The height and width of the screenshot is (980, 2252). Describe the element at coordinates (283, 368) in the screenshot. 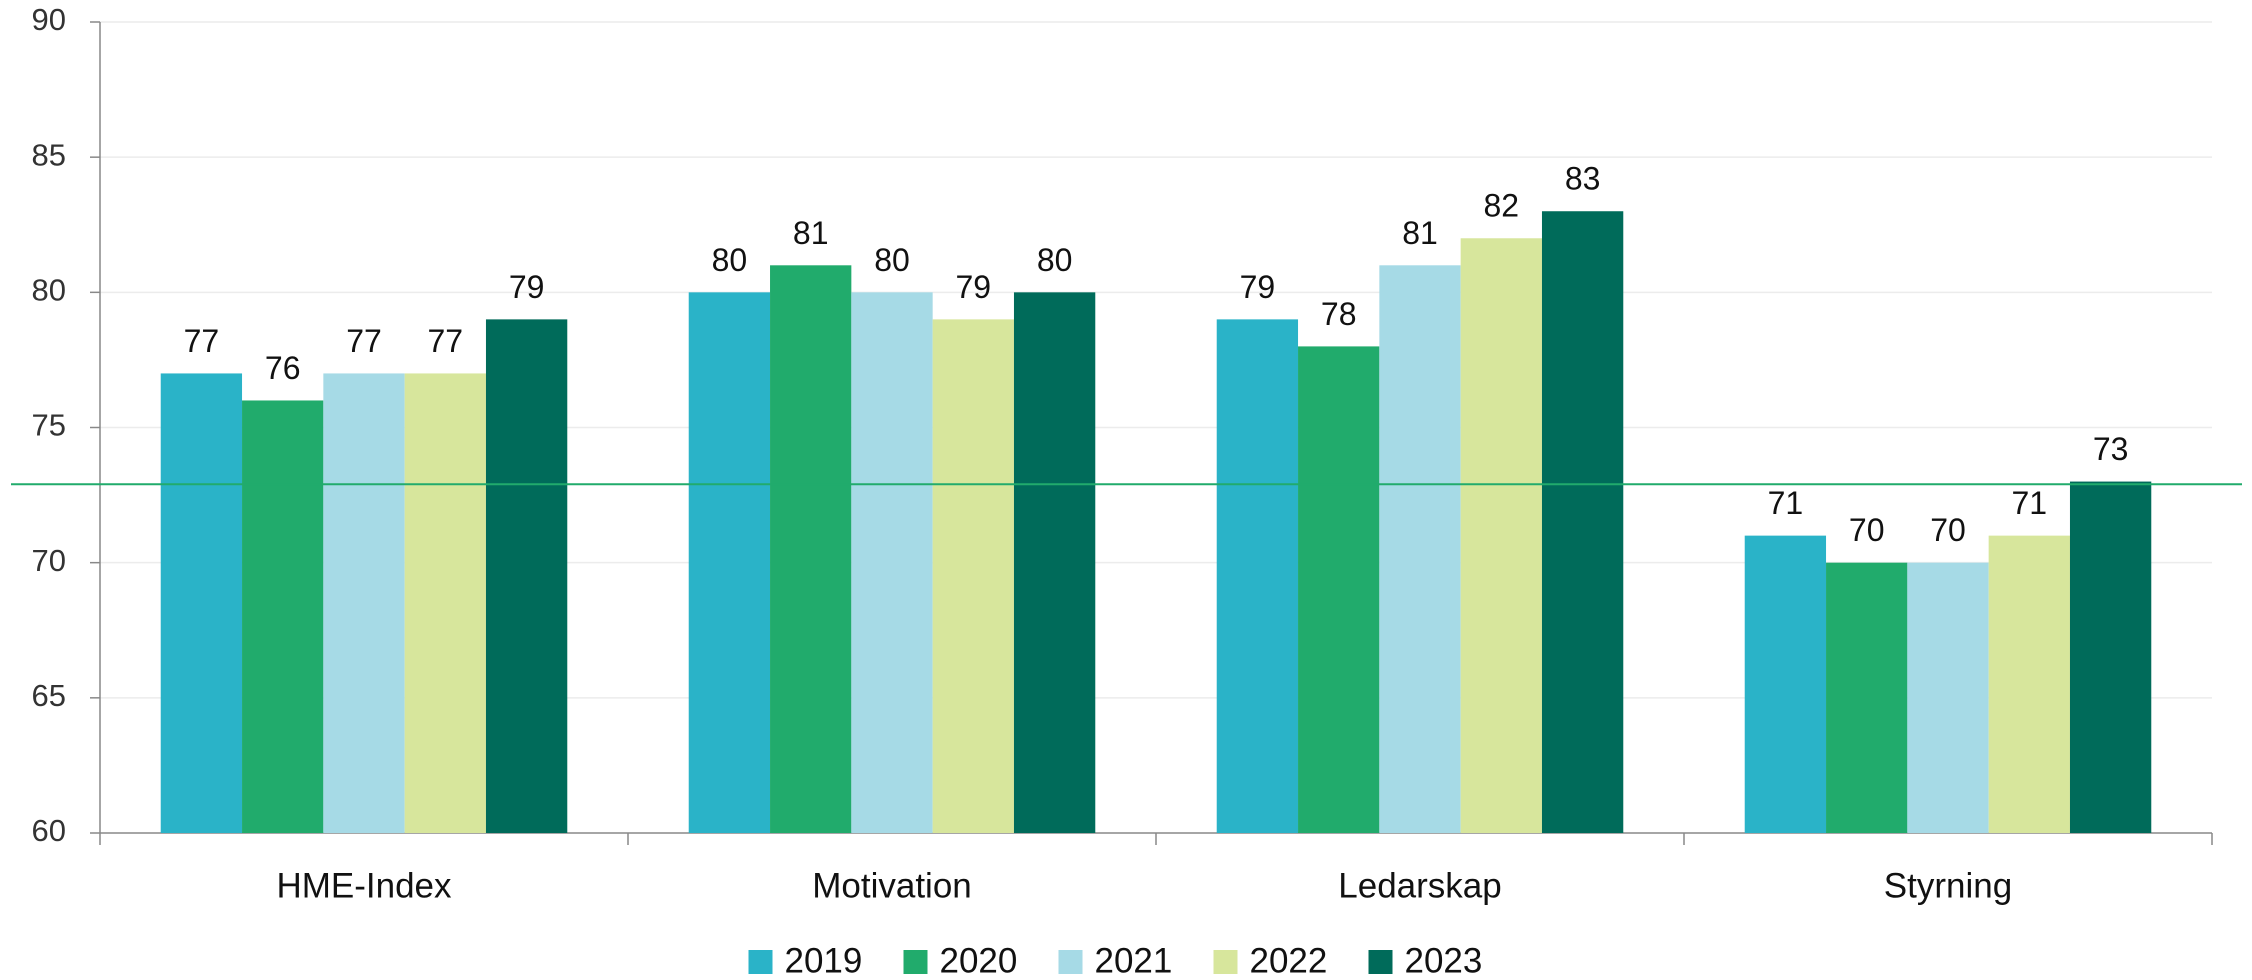

I see `data-label: 76` at that location.